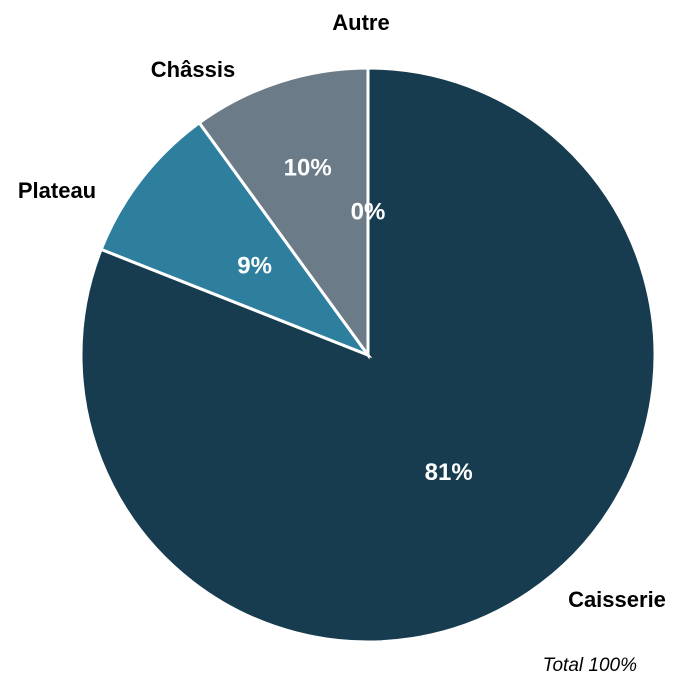 The image size is (679, 678). I want to click on category-label: Autre, so click(360, 22).